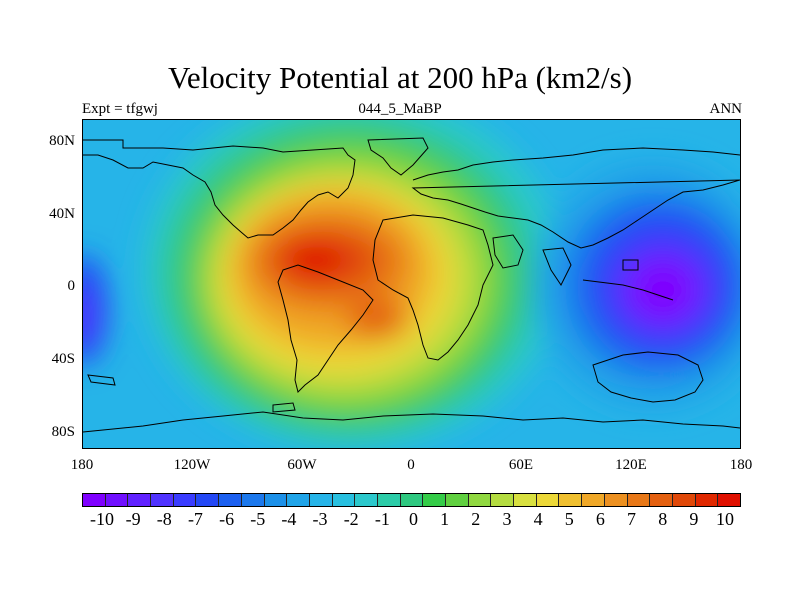 The height and width of the screenshot is (600, 800). Describe the element at coordinates (413, 519) in the screenshot. I see `colorbar-label: 0` at that location.